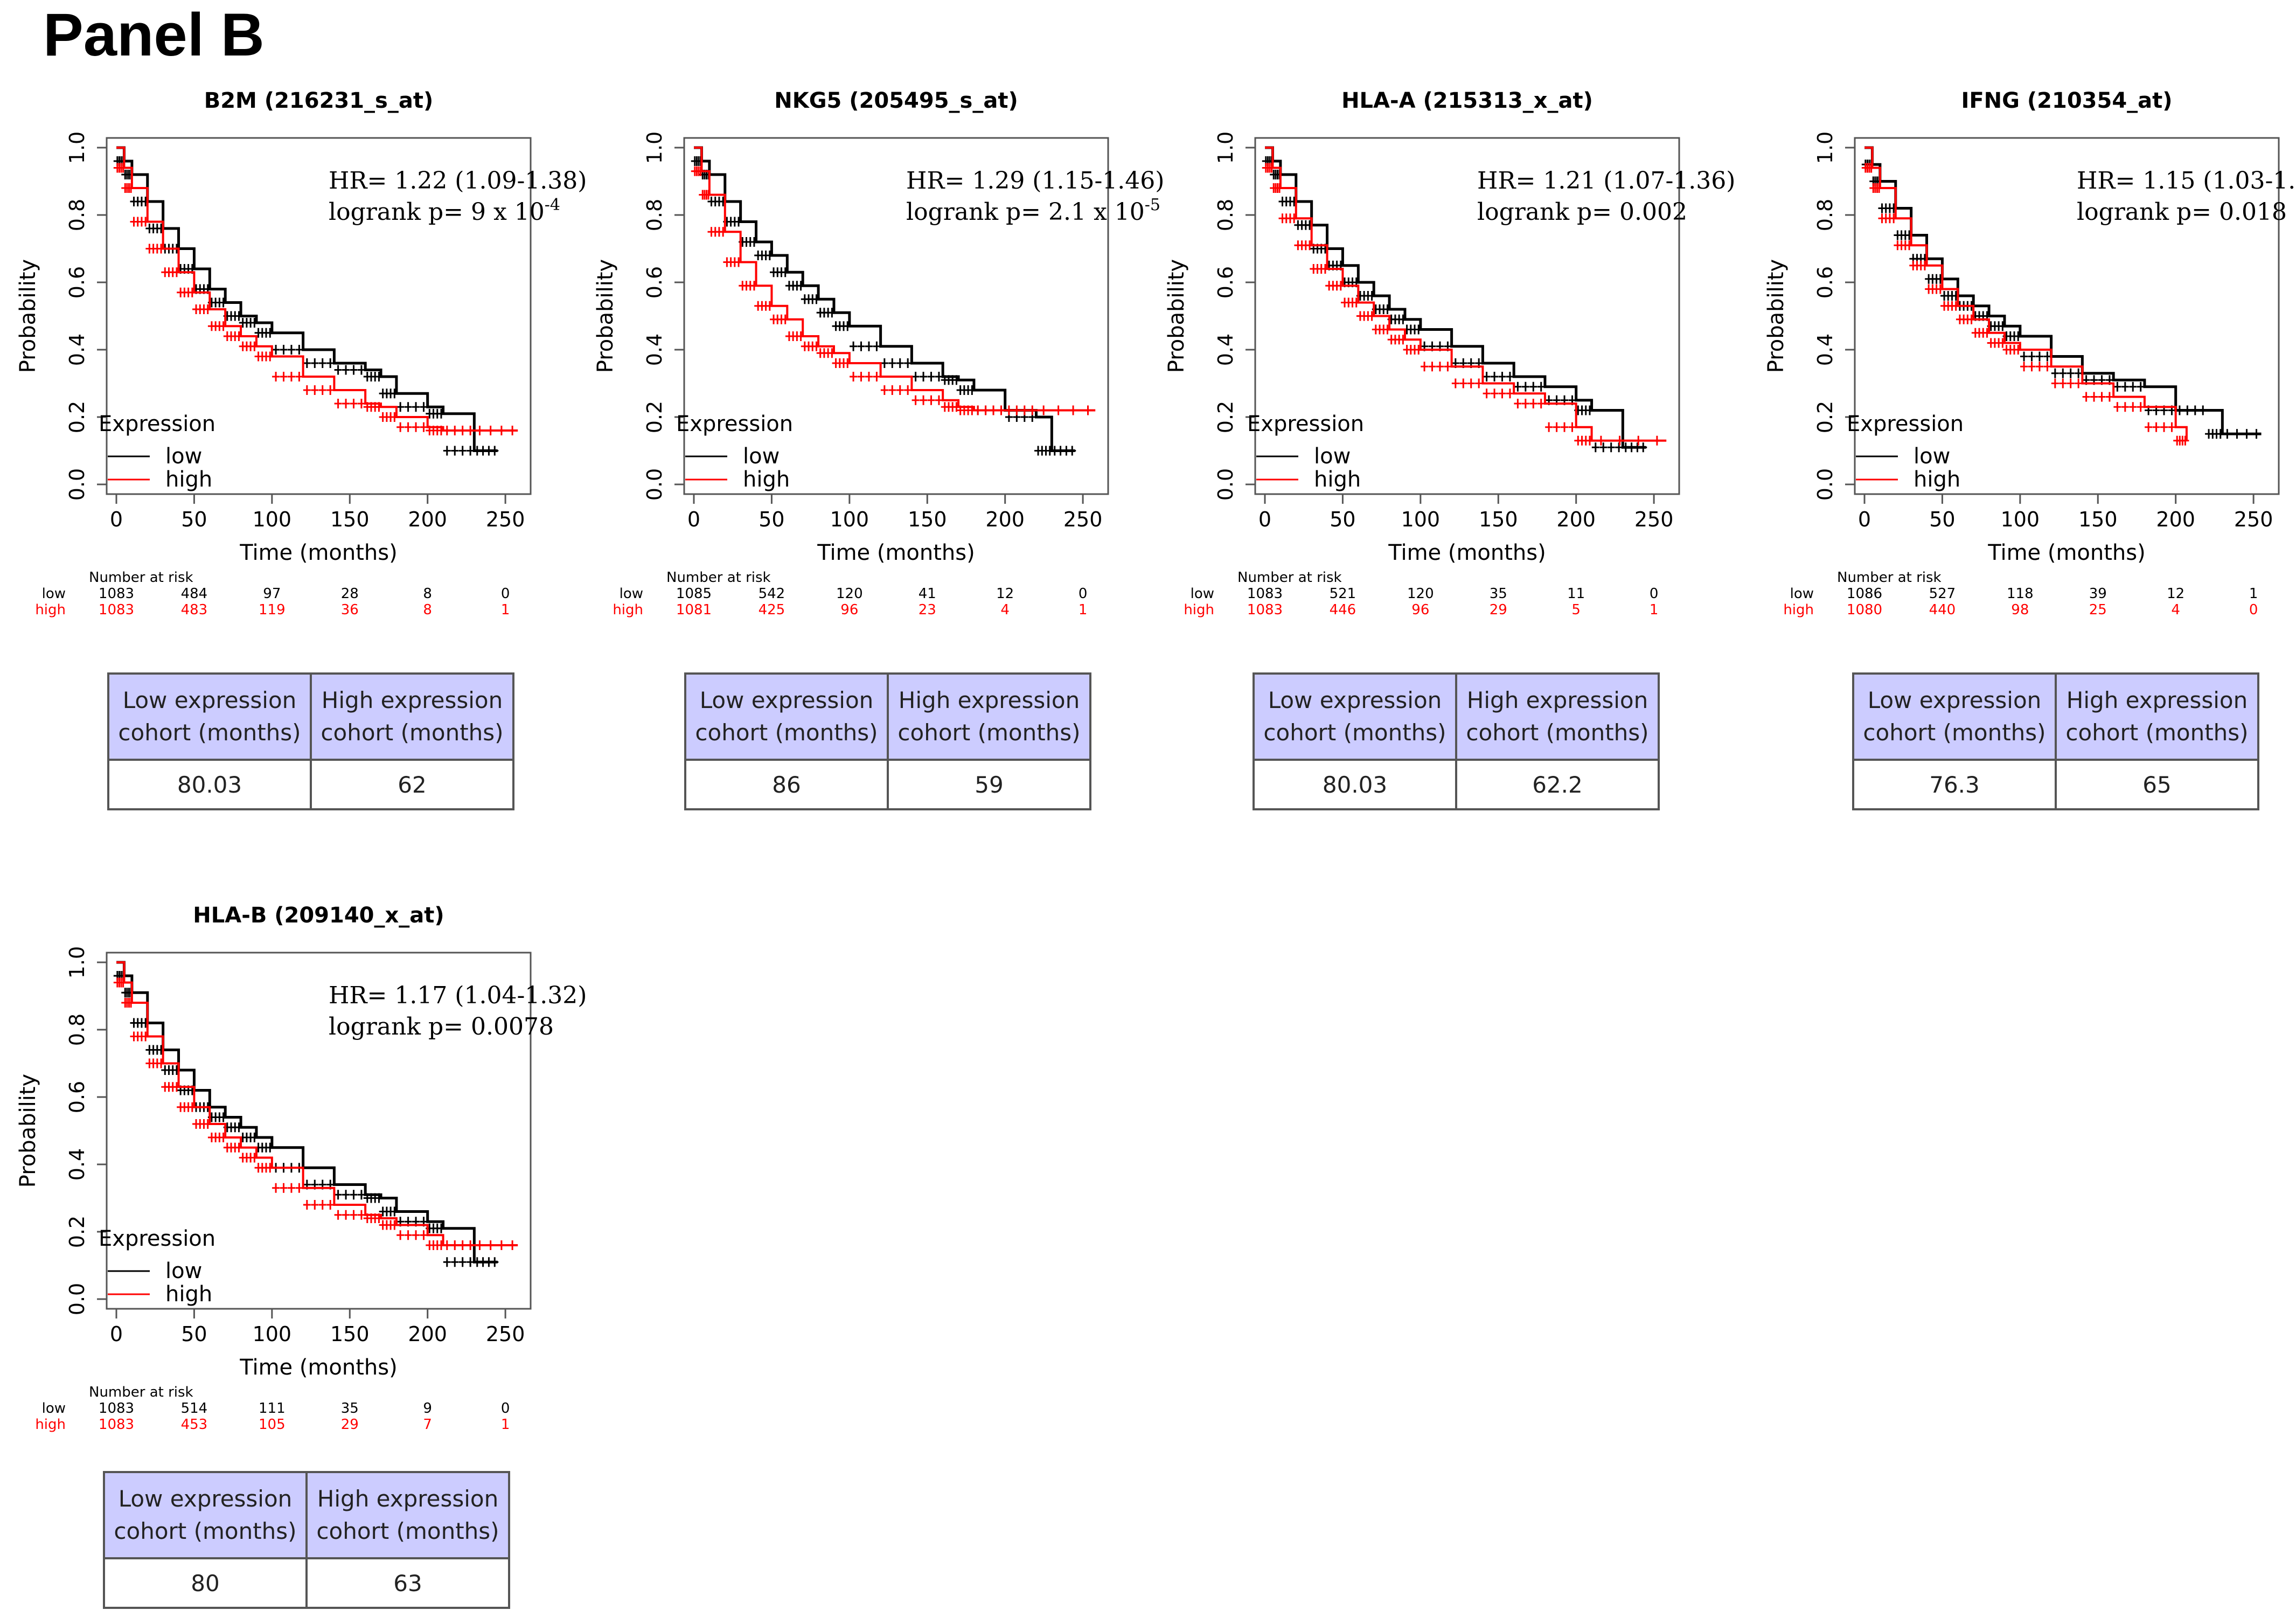 This screenshot has width=2296, height=1617. What do you see at coordinates (2182, 212) in the screenshot?
I see `logrank-annotation: logrank p= 0.018` at bounding box center [2182, 212].